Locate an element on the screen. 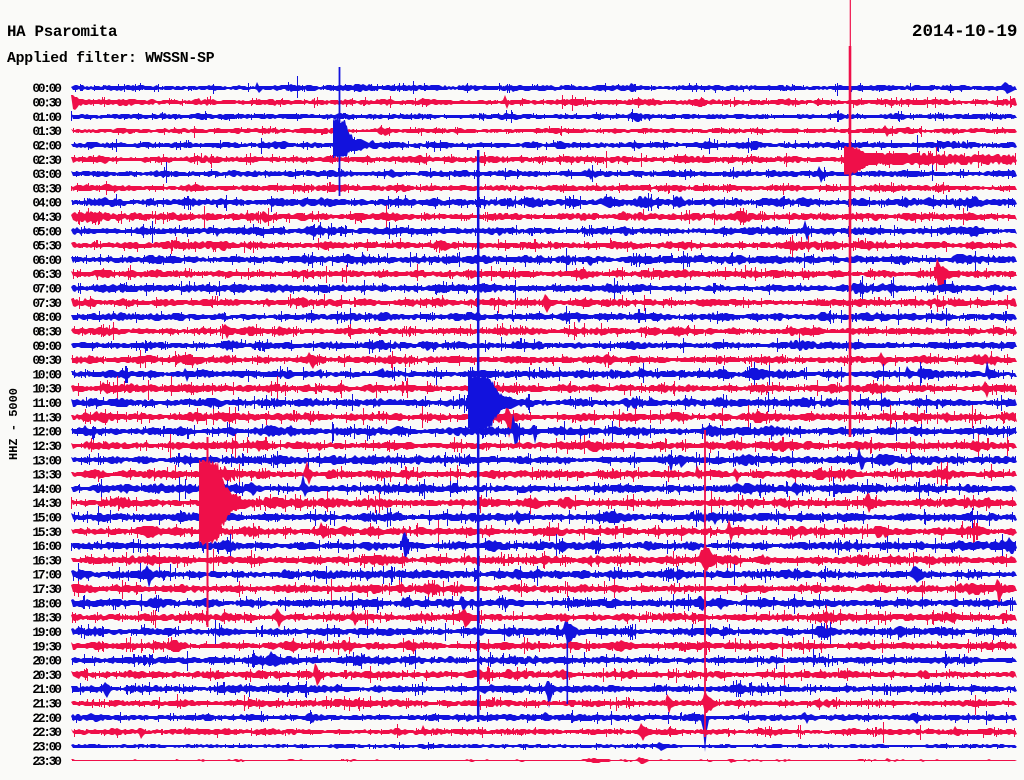  svg-text: 11:00 is located at coordinates (47, 403).